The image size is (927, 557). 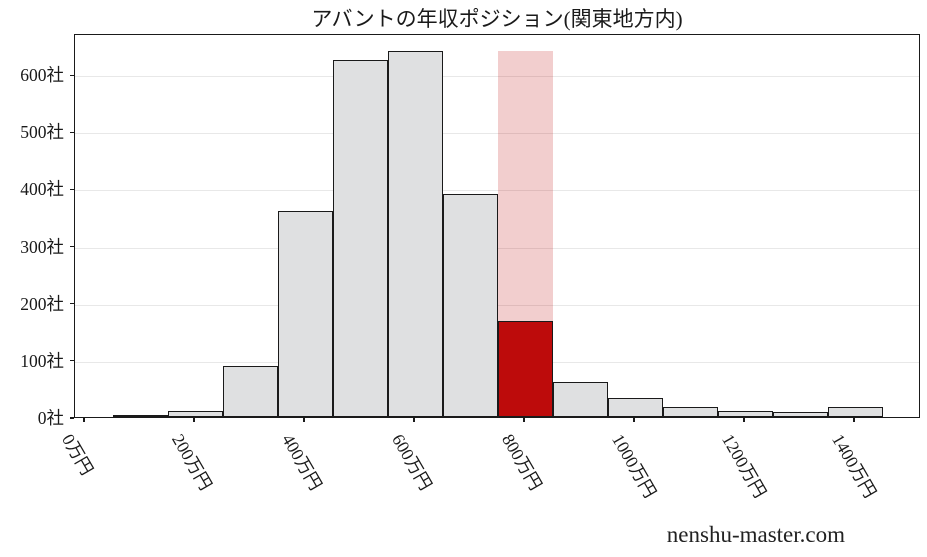 I want to click on x-axis-label: 800万円, so click(x=522, y=462).